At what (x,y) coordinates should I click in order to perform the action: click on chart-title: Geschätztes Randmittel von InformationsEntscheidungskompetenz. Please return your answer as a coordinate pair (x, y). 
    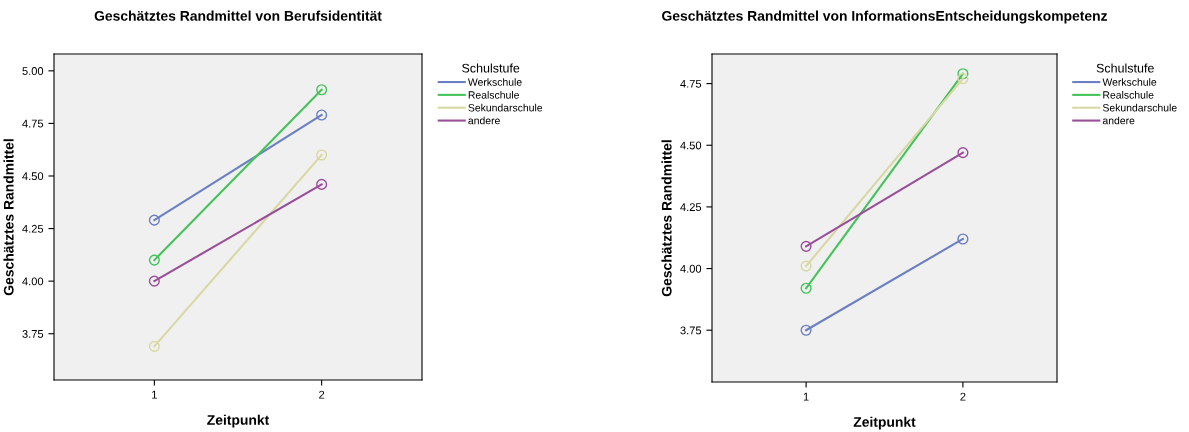
    Looking at the image, I should click on (885, 17).